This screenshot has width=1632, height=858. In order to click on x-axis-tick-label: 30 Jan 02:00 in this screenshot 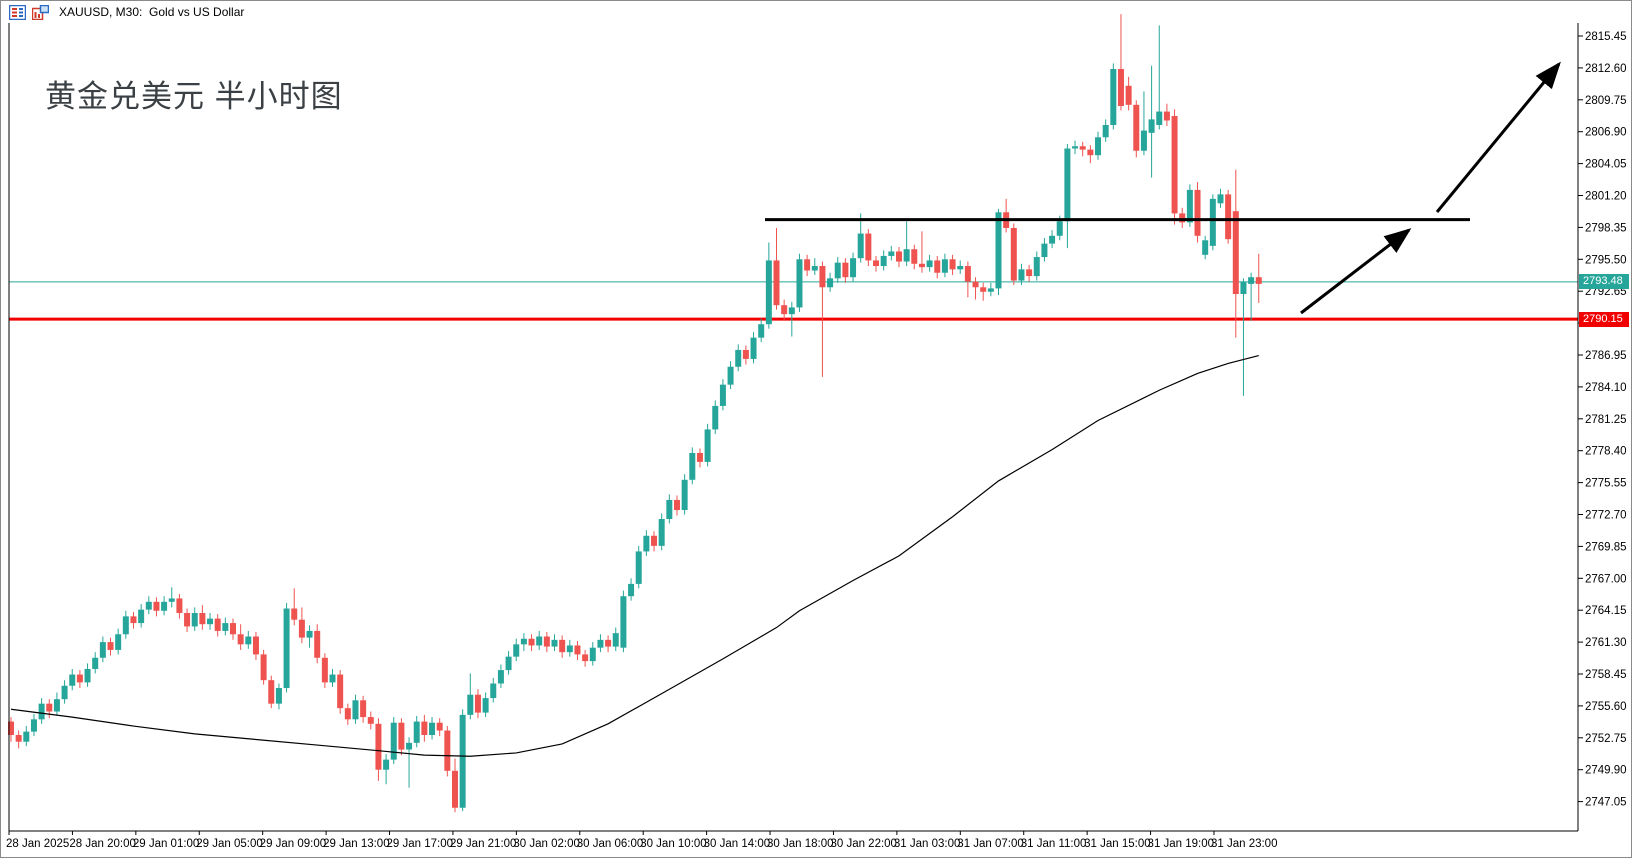, I will do `click(546, 844)`.